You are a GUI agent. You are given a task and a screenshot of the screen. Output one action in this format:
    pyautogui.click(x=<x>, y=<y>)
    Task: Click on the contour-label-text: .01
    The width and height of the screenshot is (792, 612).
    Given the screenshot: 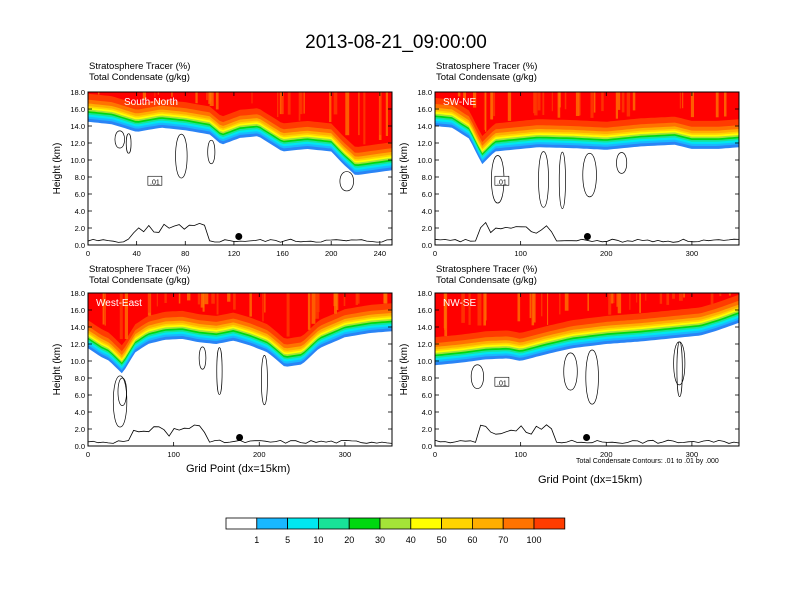 What is the action you would take?
    pyautogui.click(x=502, y=383)
    